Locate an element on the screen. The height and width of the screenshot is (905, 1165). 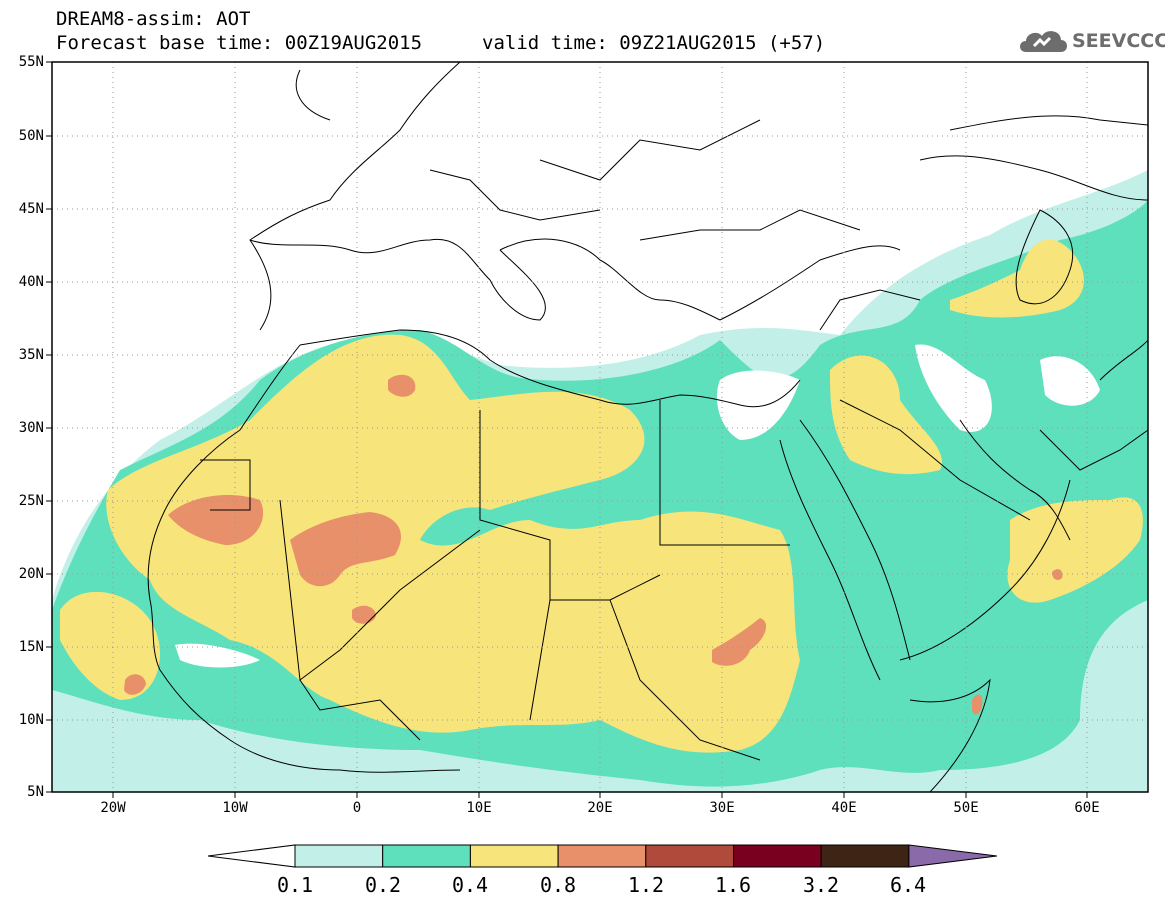
logo-text: SEEVCCC is located at coordinates (1118, 41).